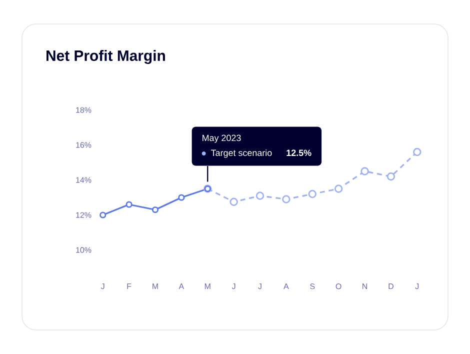  Describe the element at coordinates (299, 153) in the screenshot. I see `annotation: 12.5%` at that location.